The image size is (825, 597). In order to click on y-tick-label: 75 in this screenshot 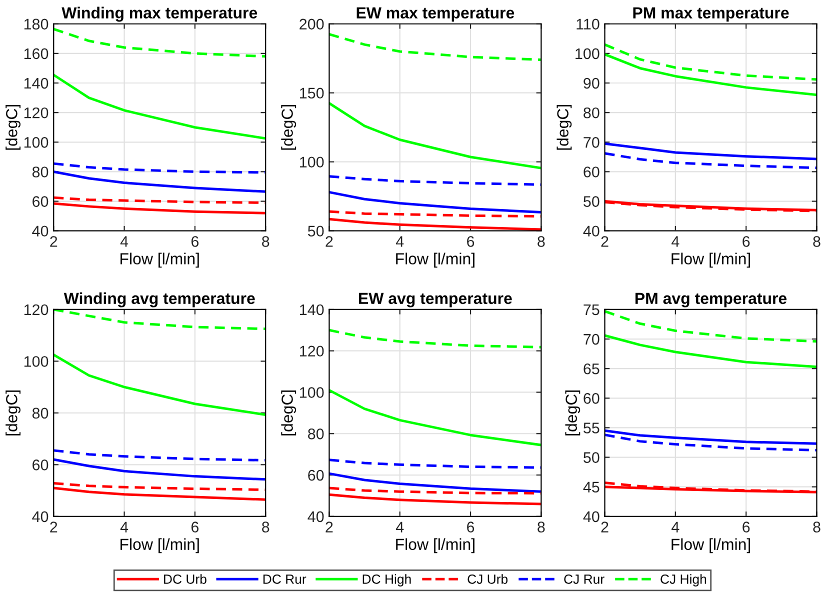, I will do `click(592, 310)`.